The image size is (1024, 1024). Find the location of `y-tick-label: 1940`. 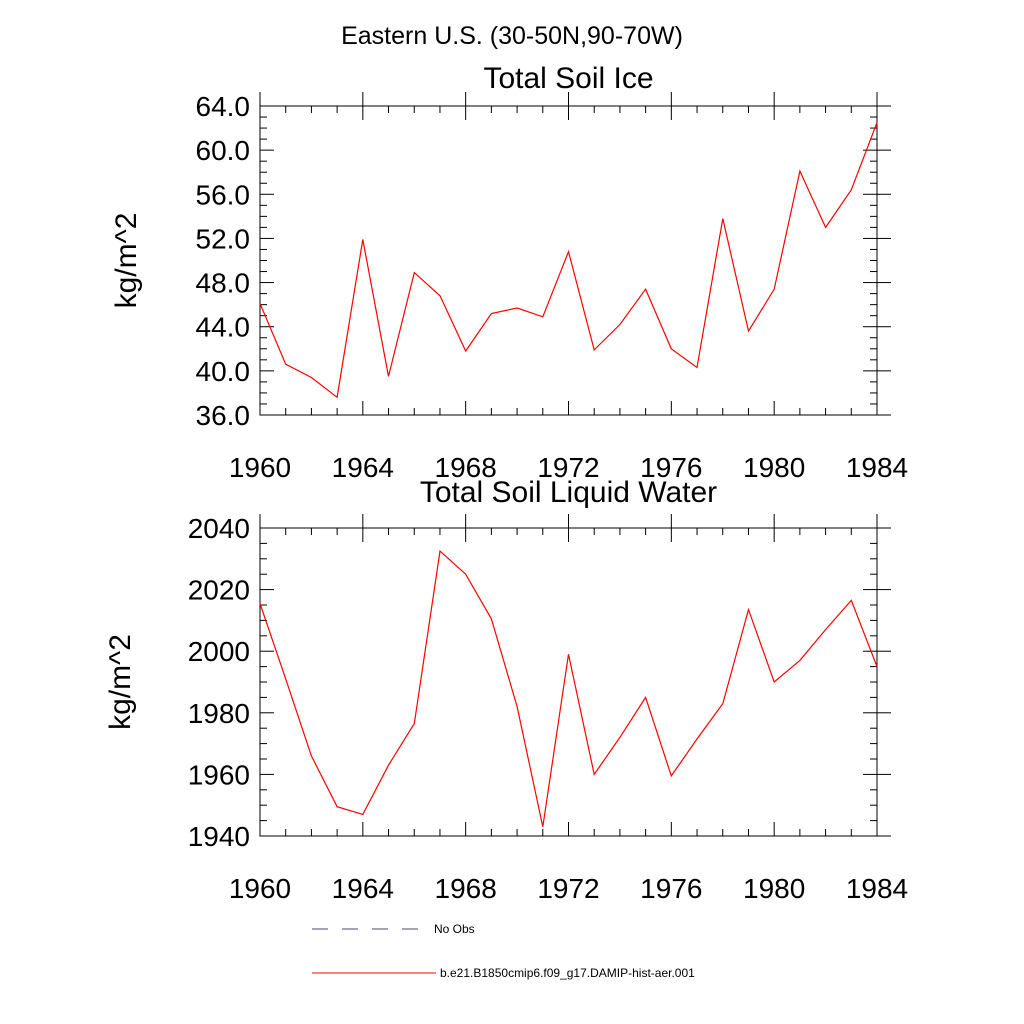

y-tick-label: 1940 is located at coordinates (219, 836).